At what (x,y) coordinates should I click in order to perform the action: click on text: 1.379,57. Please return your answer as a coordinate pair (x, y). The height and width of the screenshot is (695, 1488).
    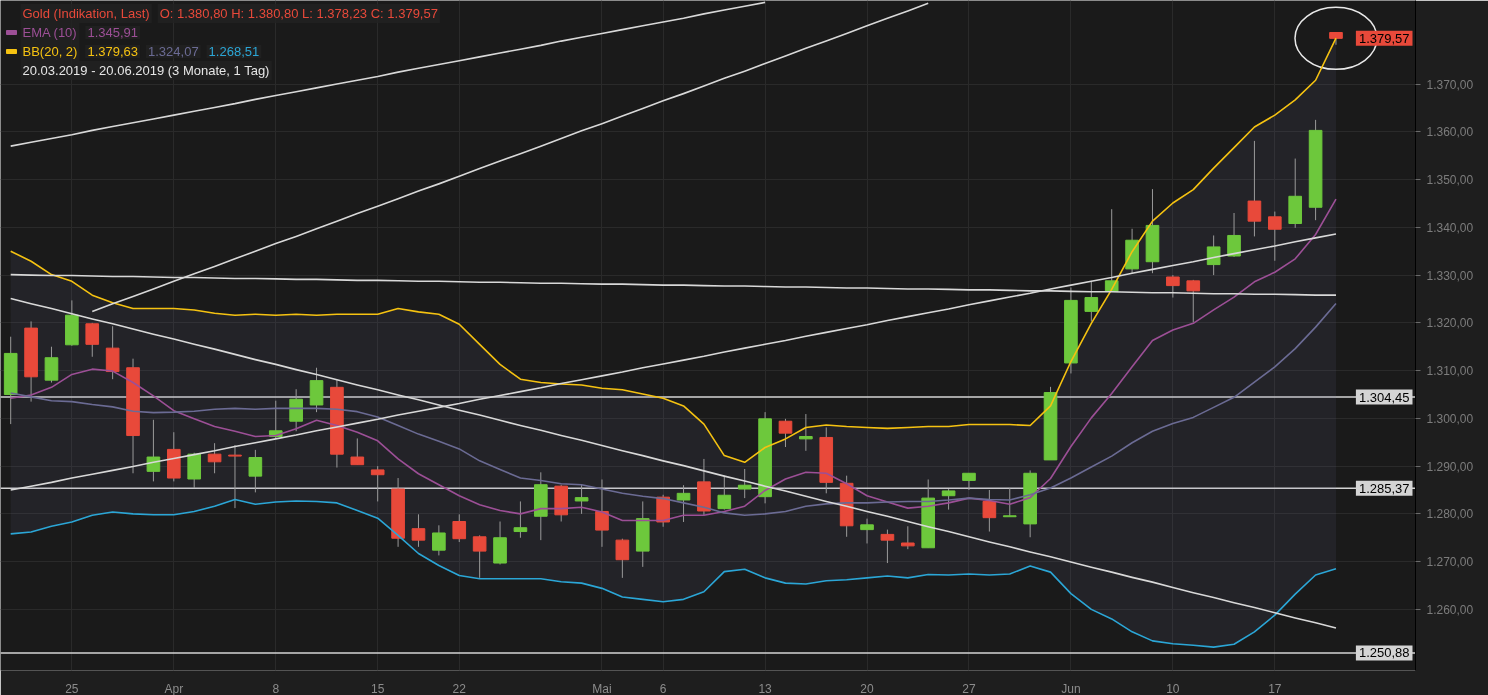
    Looking at the image, I should click on (1384, 38).